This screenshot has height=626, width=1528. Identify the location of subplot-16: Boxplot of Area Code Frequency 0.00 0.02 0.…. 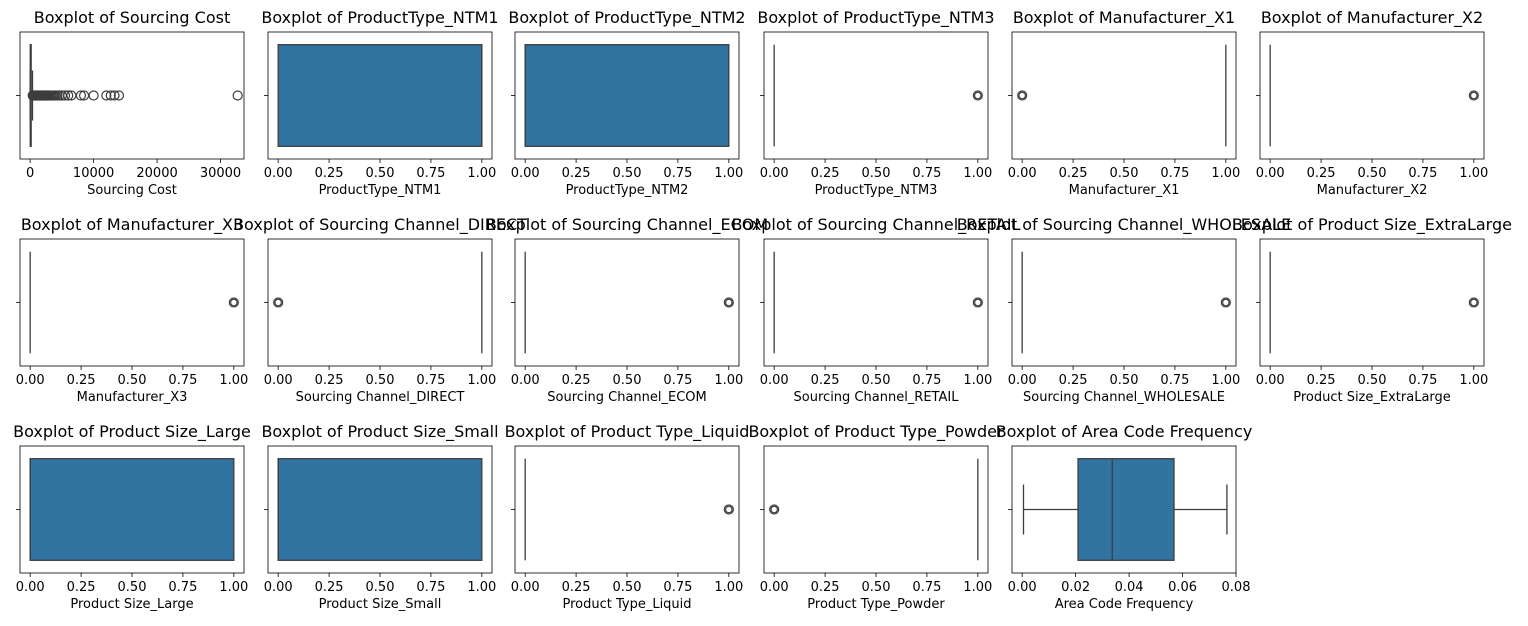
(1124, 517).